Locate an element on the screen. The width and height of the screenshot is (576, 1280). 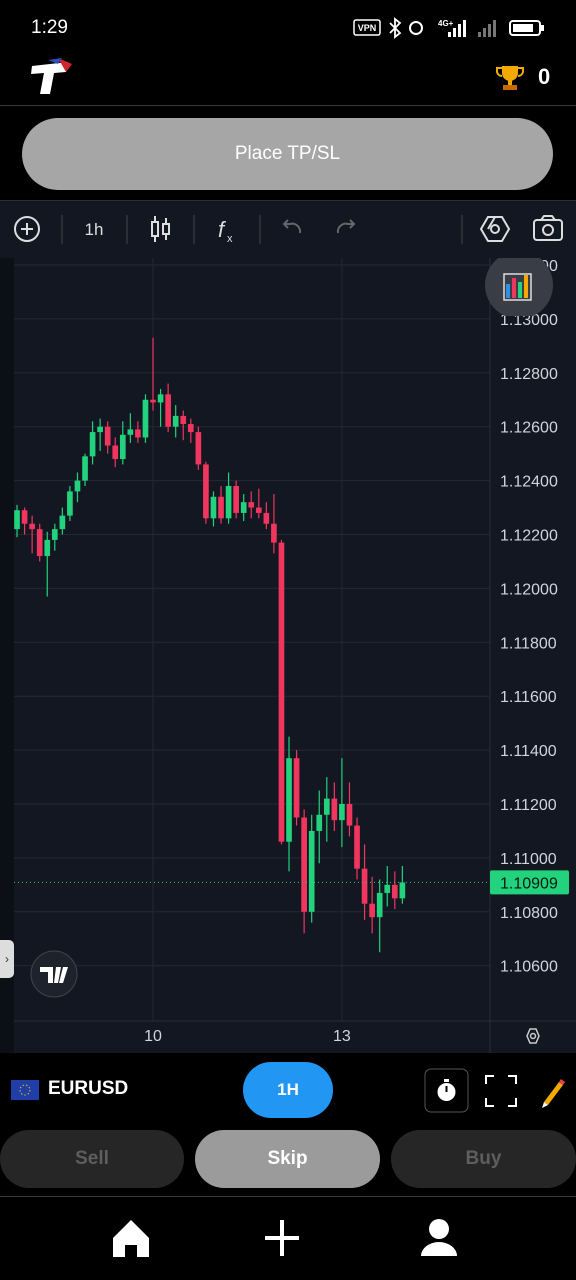
chart-style-button is located at coordinates (519, 287).